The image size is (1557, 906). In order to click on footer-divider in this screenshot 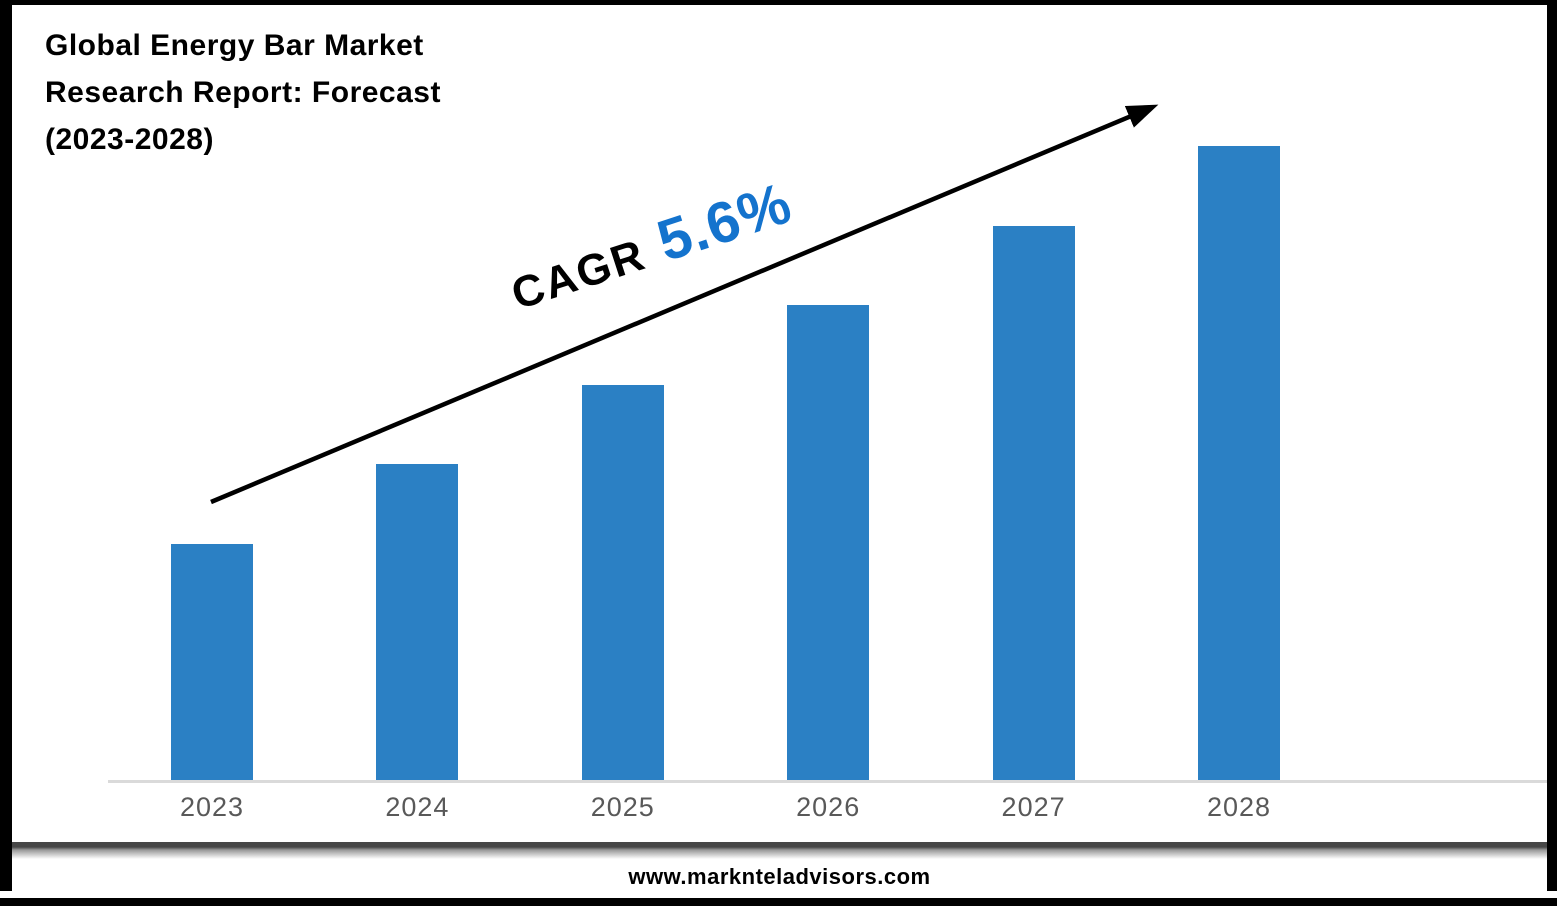, I will do `click(779, 851)`.